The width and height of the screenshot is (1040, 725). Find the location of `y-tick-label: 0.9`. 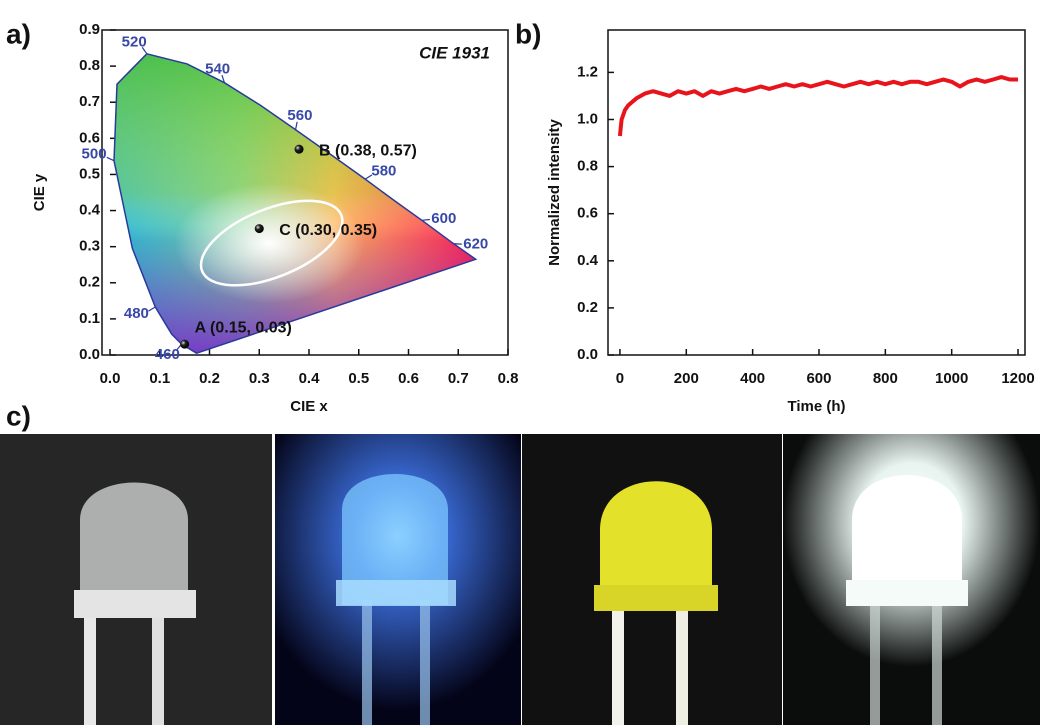

y-tick-label: 0.9 is located at coordinates (89, 29).